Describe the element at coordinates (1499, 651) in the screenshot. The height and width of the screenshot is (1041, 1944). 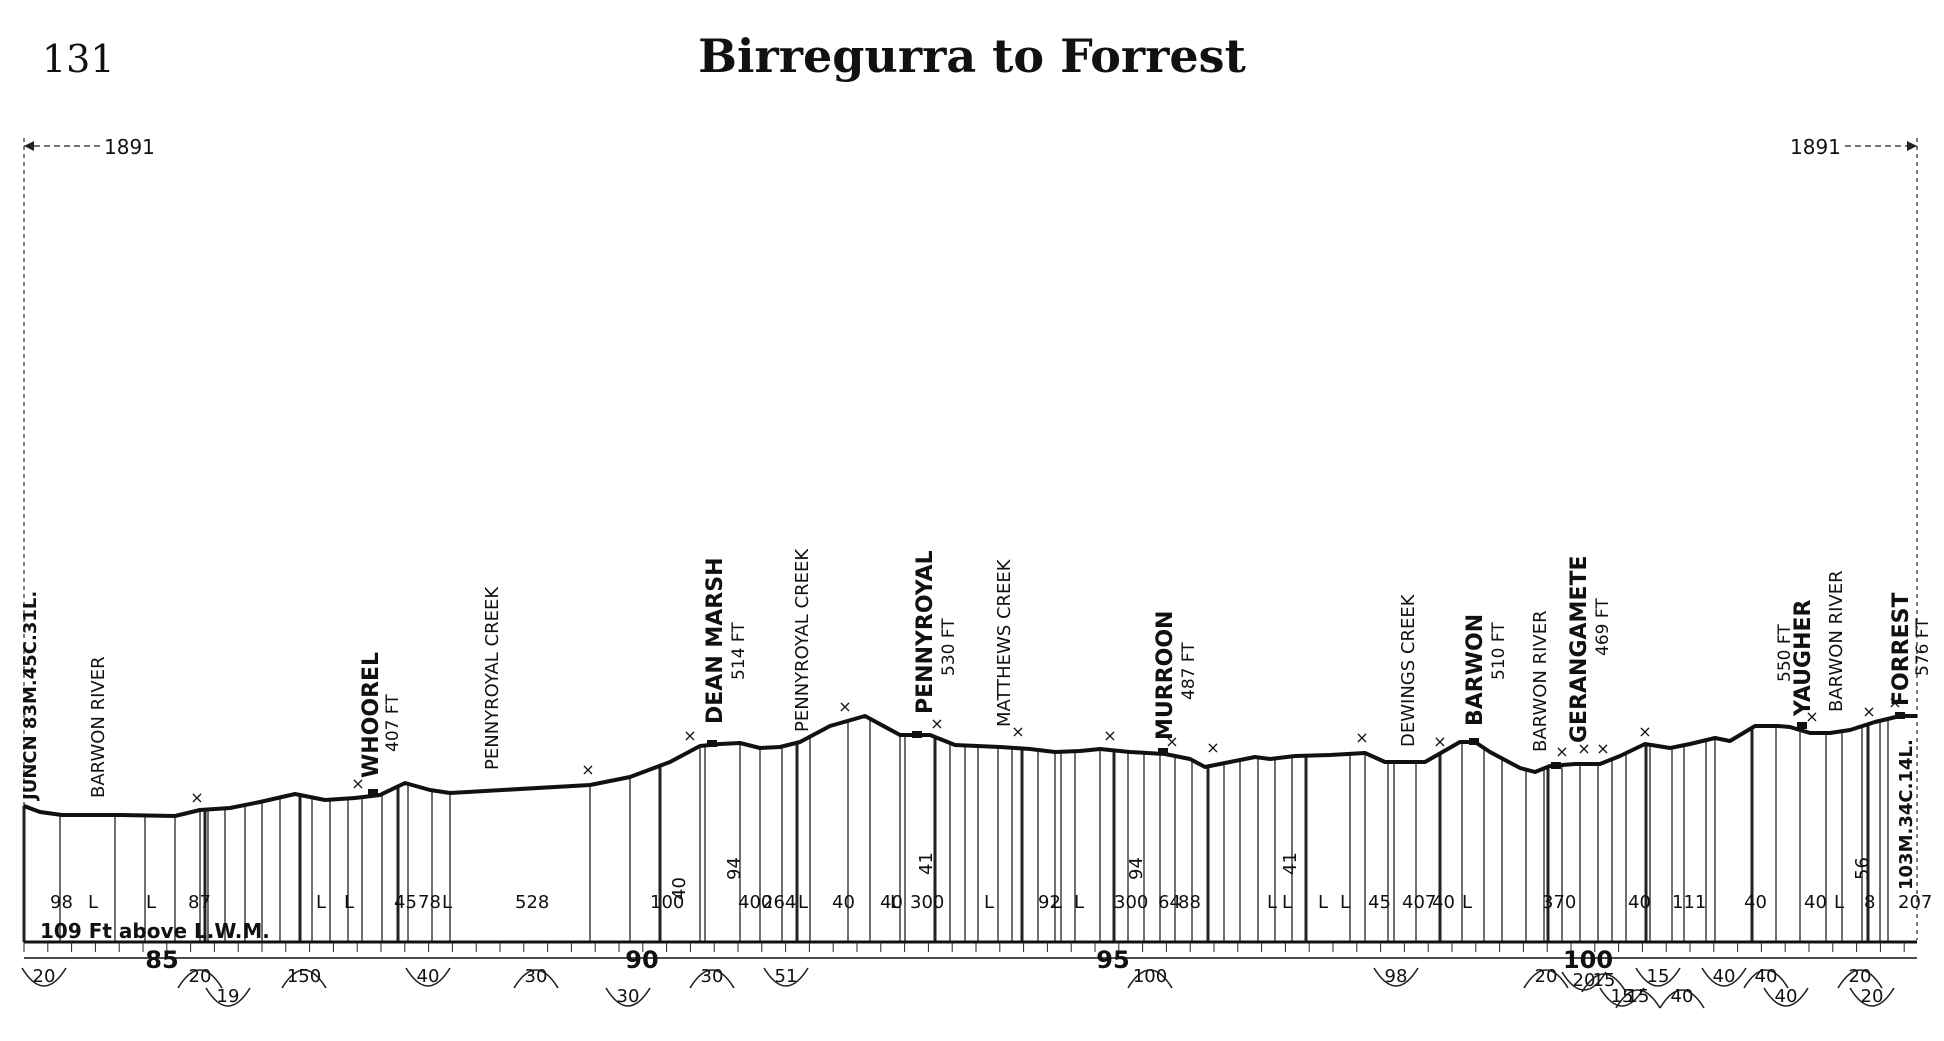
I see `station-elevation-barwon: 510 FT` at that location.